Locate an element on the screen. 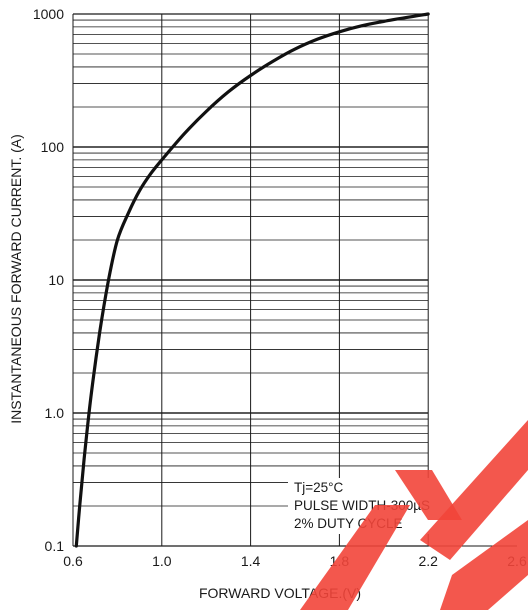 Image resolution: width=528 pixels, height=610 pixels. x-tick-label: 1.4 is located at coordinates (251, 561).